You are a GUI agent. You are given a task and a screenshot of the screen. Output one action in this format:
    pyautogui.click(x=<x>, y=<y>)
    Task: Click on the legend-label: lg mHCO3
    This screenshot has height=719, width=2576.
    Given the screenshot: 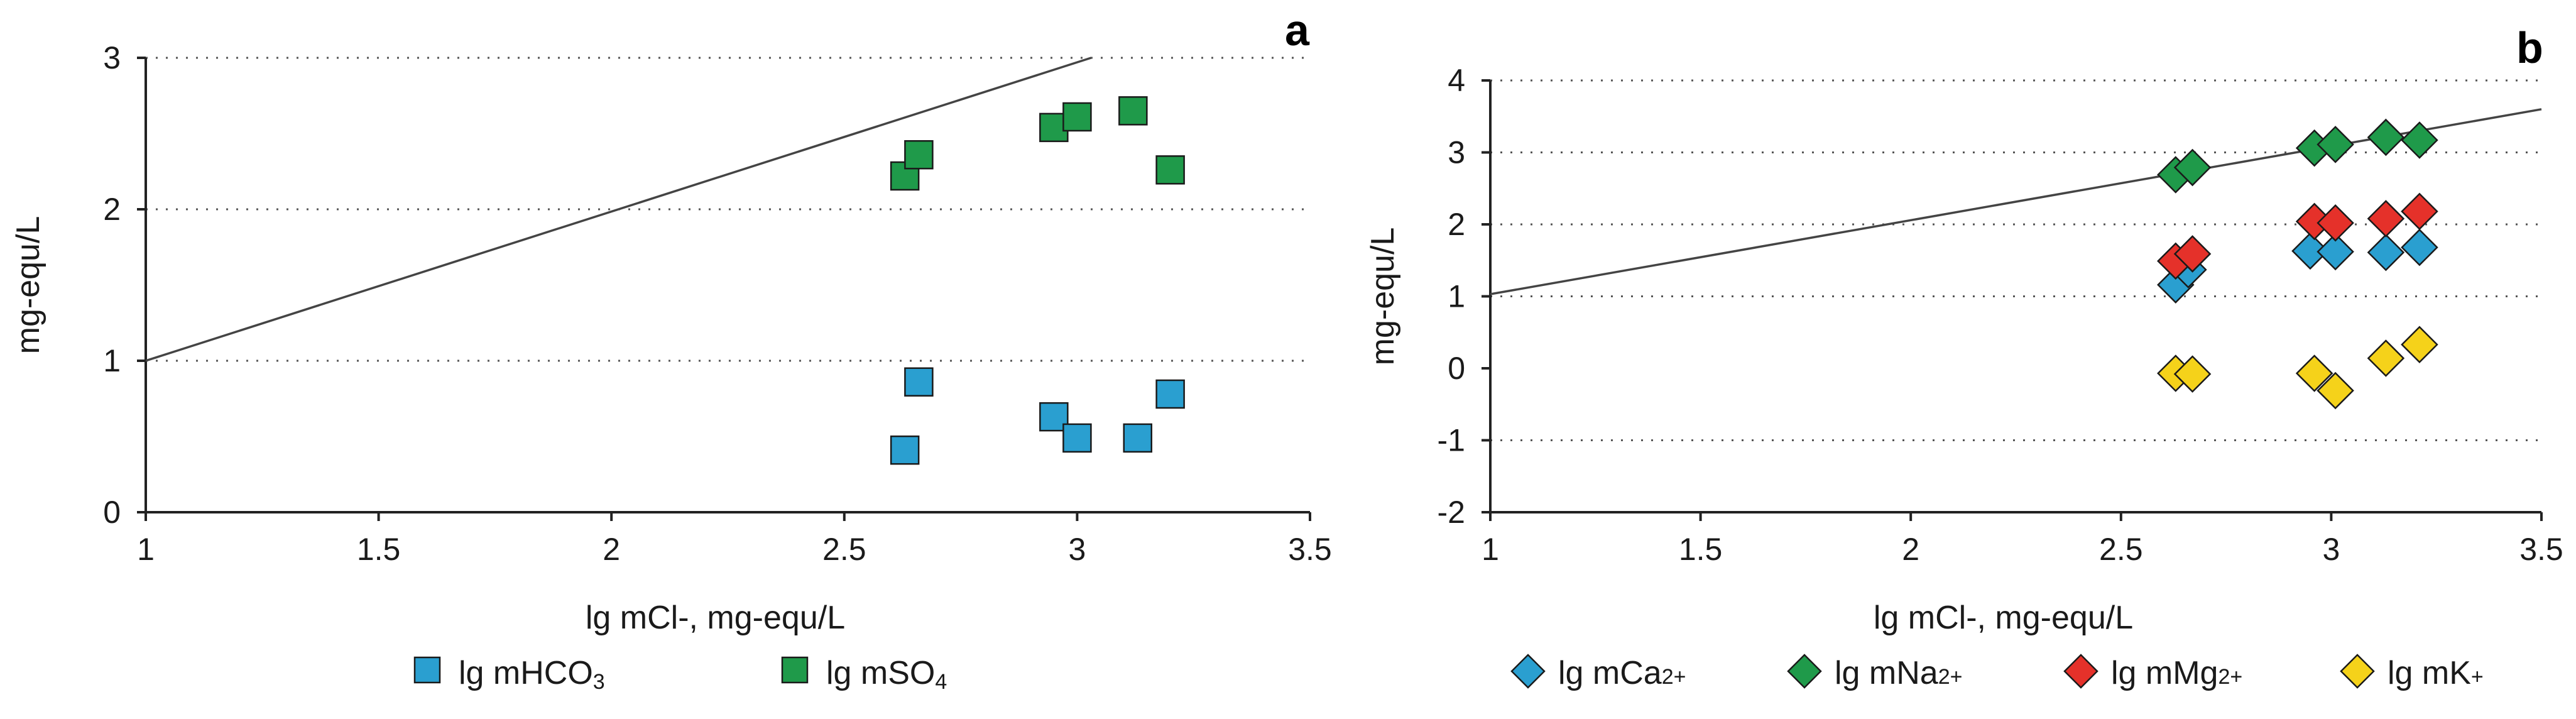 What is the action you would take?
    pyautogui.click(x=532, y=674)
    